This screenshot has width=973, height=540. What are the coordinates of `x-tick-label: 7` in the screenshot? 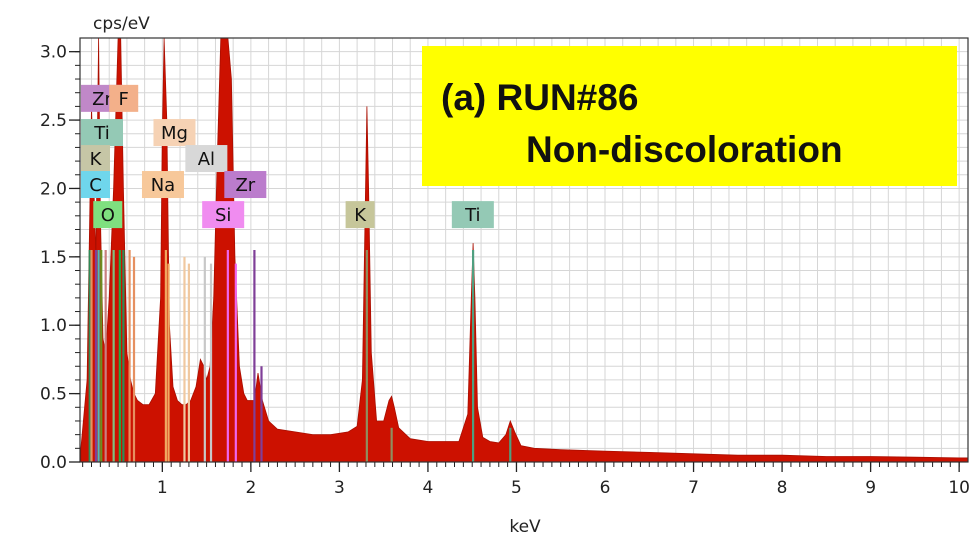 It's located at (693, 488).